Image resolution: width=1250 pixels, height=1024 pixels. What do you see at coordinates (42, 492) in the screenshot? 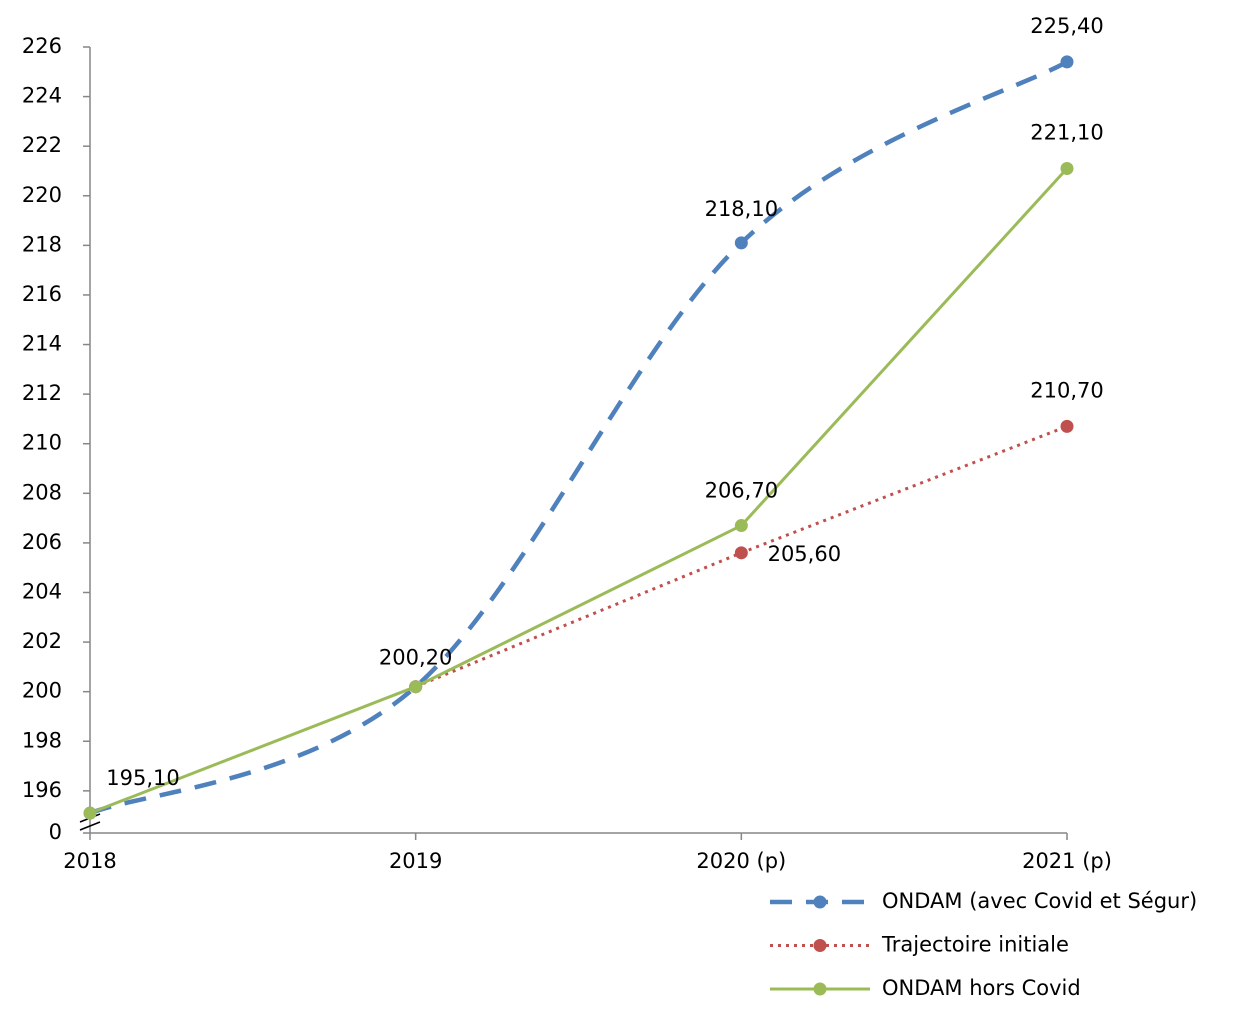
I see `y-tick-label: 208` at bounding box center [42, 492].